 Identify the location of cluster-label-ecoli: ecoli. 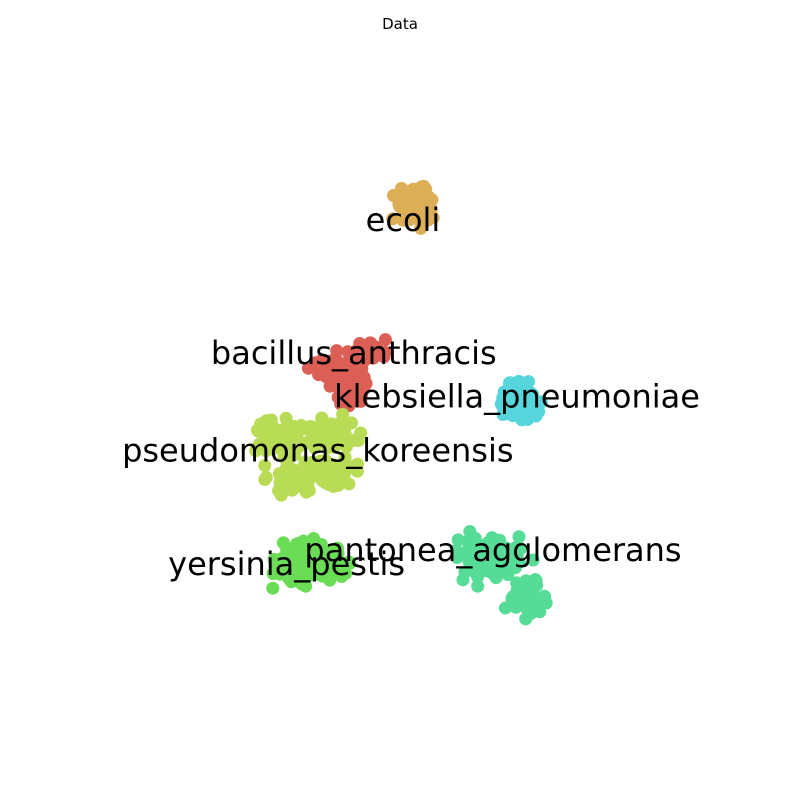
(403, 220).